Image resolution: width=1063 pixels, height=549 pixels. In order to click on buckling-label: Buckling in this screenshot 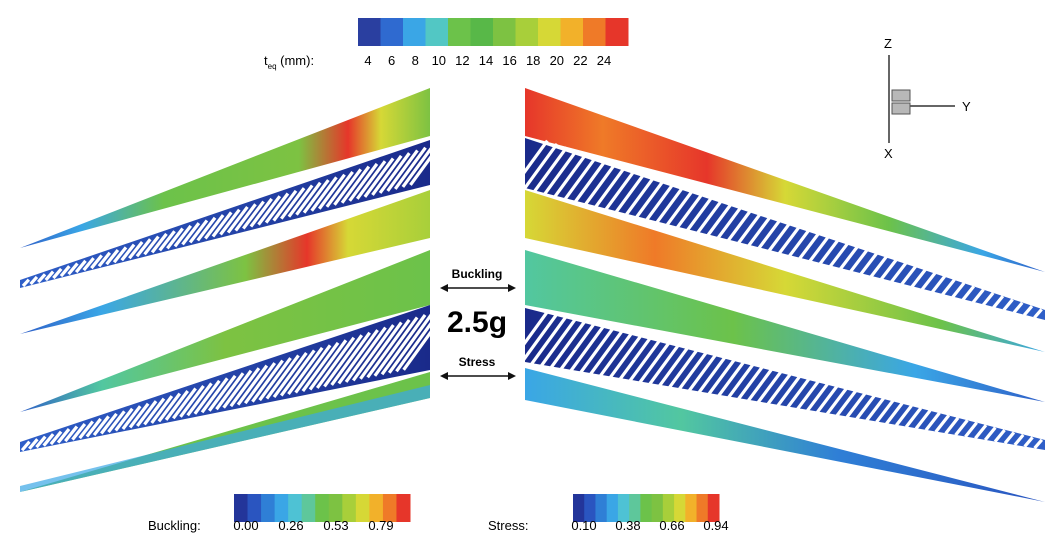, I will do `click(477, 274)`.